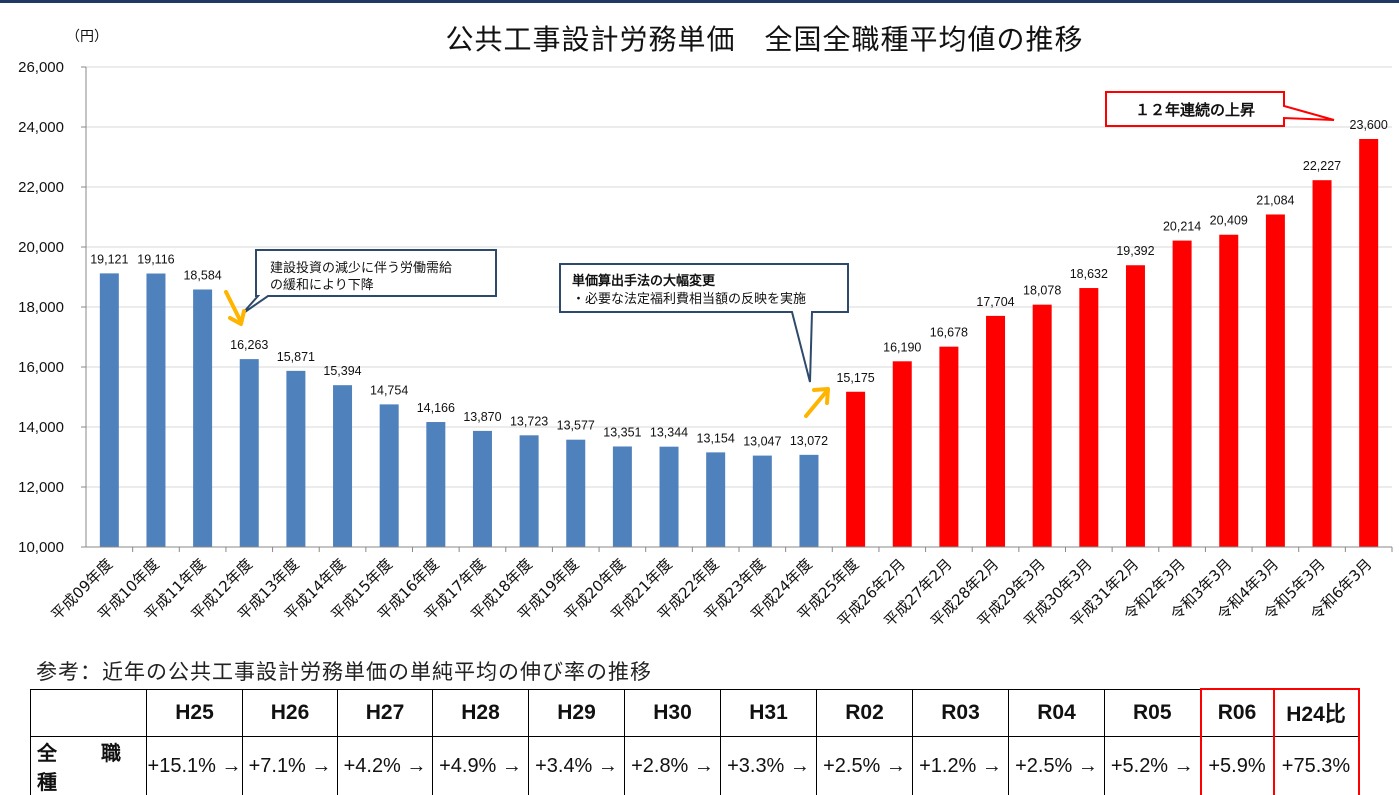 The image size is (1399, 795). What do you see at coordinates (704, 323) in the screenshot?
I see `callout-method-change: 単価算出手法の大幅変更 ・必要な法定福利費相当額の反映を実施` at bounding box center [704, 323].